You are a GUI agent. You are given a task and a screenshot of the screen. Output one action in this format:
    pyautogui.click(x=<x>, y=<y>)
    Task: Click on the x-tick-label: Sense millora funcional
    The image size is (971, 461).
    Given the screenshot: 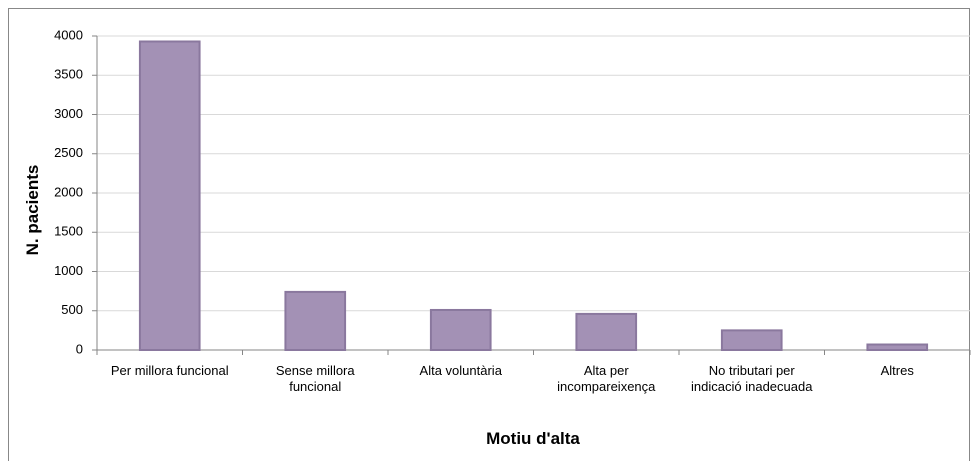 What is the action you would take?
    pyautogui.click(x=316, y=378)
    